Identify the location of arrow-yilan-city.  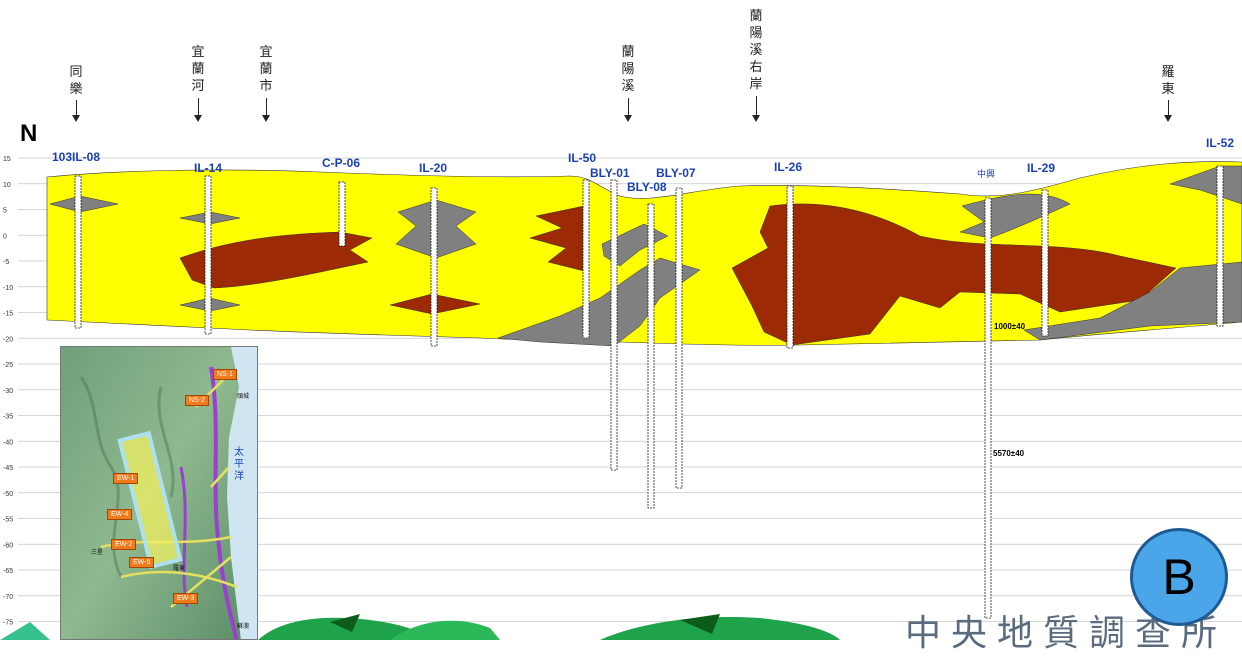
(266, 110).